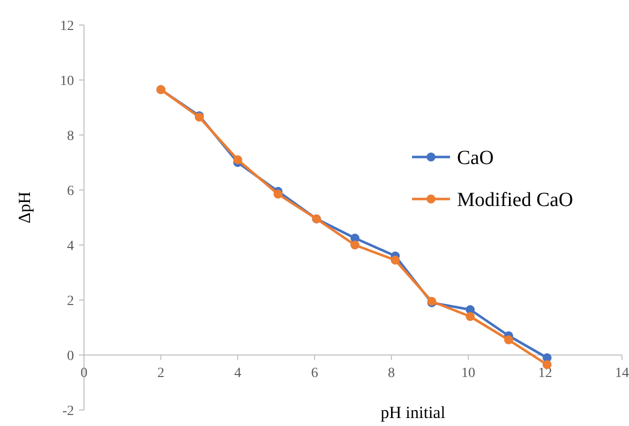 This screenshot has width=629, height=426. Describe the element at coordinates (24, 208) in the screenshot. I see `y-axis-title: ΔpH` at that location.